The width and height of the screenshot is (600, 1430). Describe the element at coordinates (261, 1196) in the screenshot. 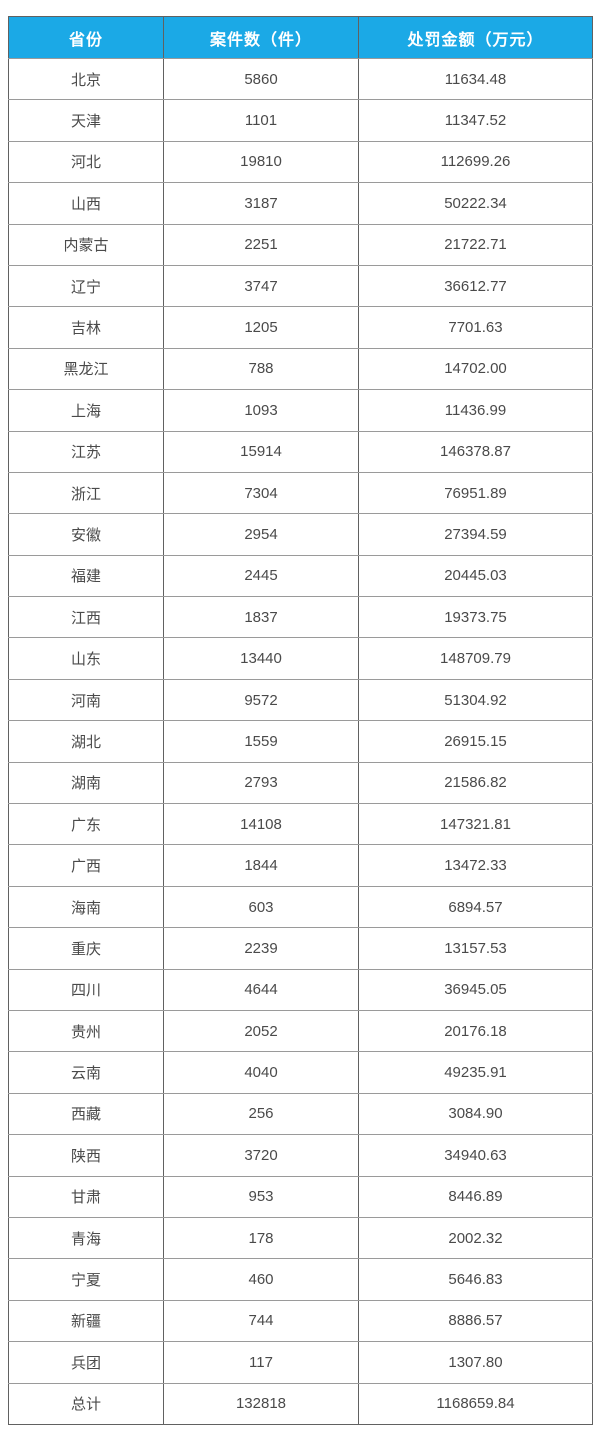

I see `cases-cell: 953` at that location.